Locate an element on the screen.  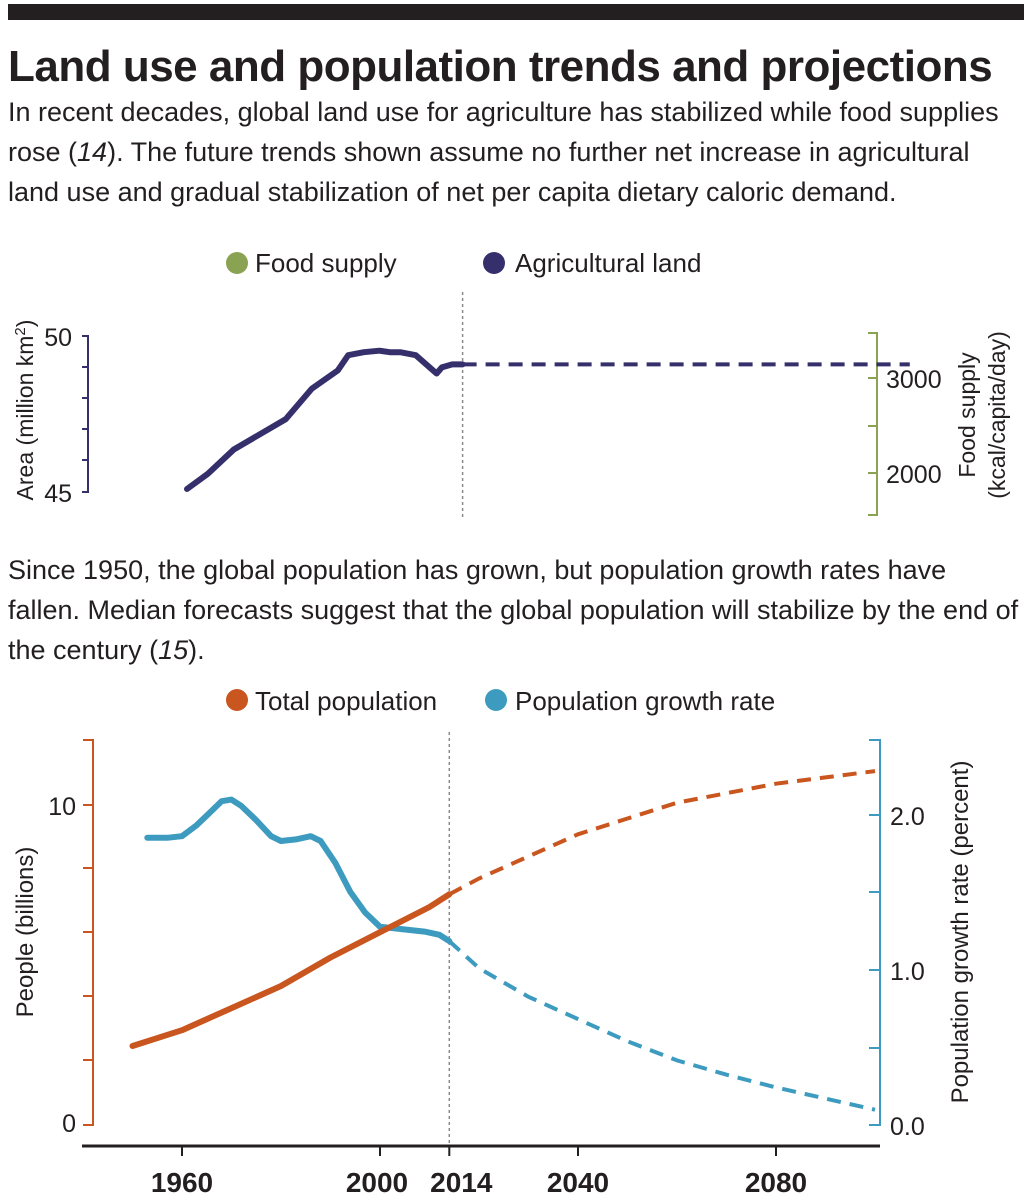
right-axis-label: Population growth rate (percent) is located at coordinates (960, 932).